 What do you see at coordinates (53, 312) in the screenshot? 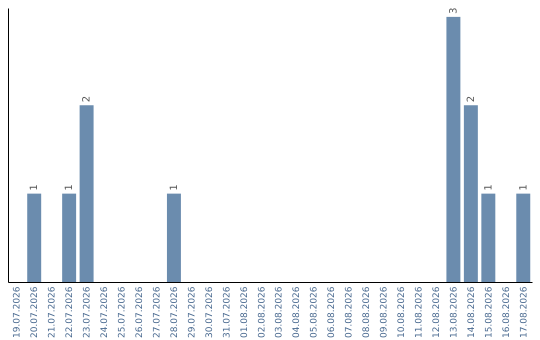
I see `x-tick-label: 21.07.2026` at bounding box center [53, 312].